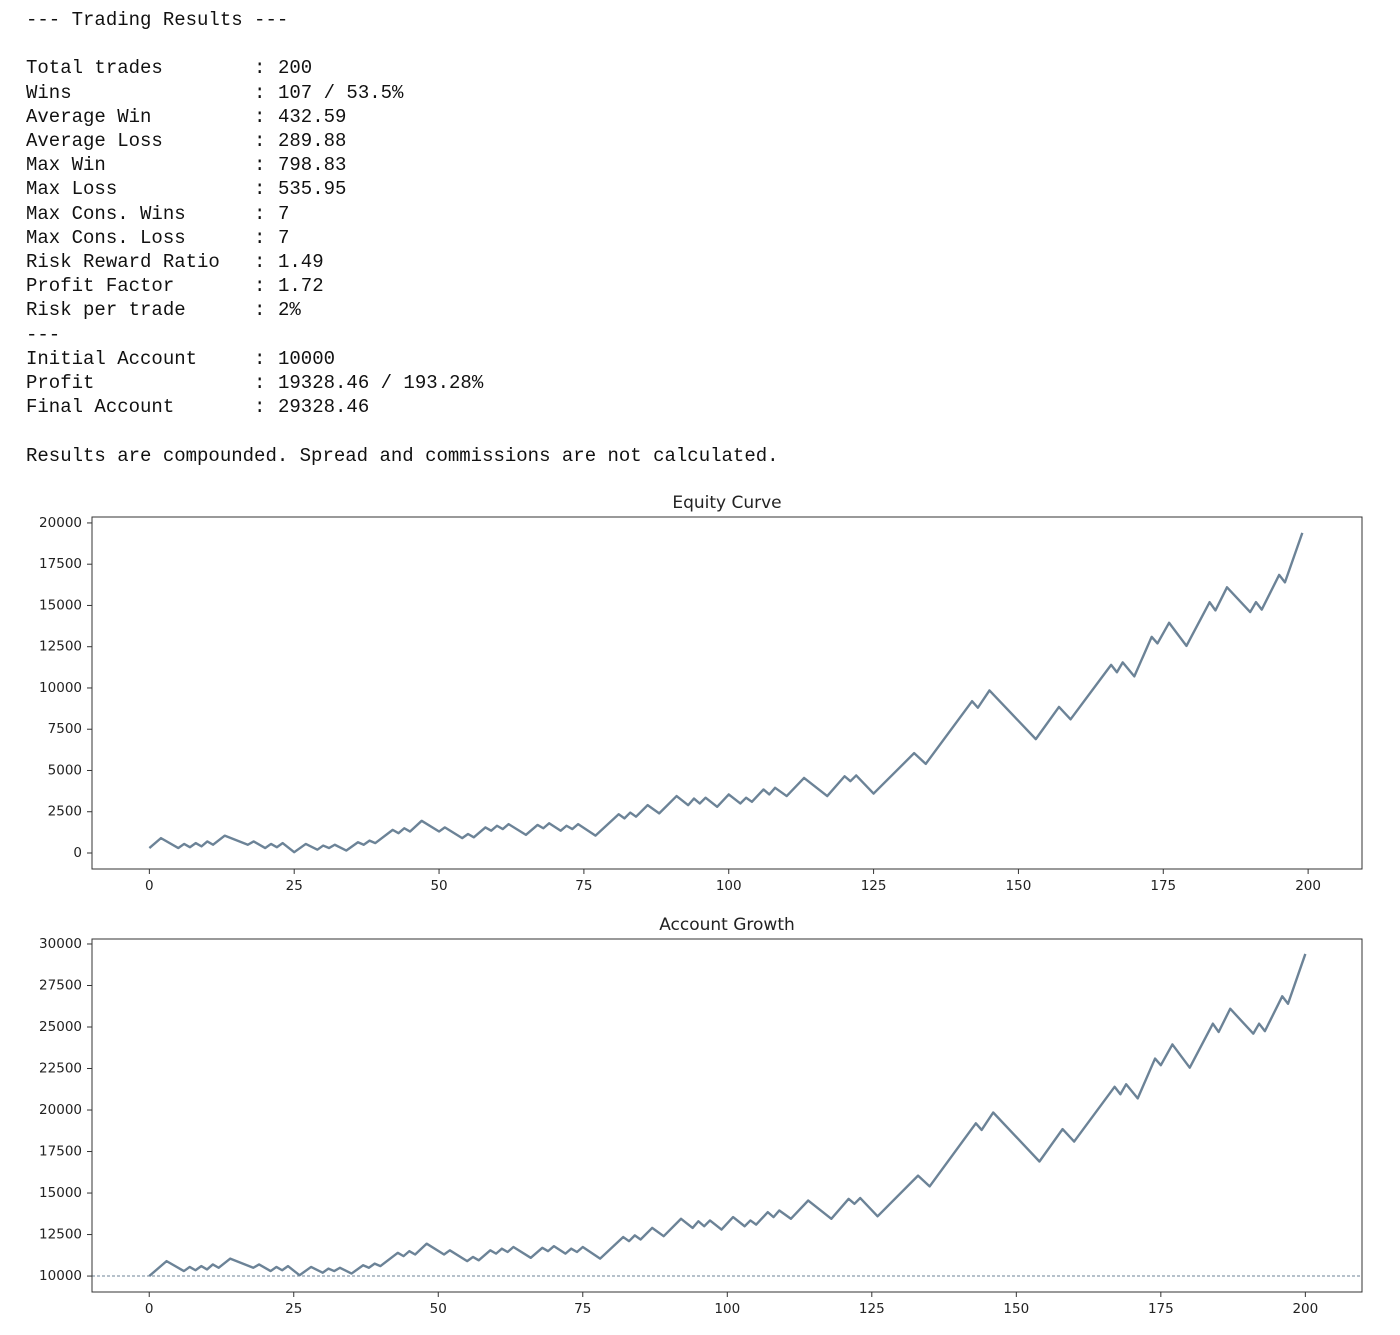 The image size is (1400, 1335). What do you see at coordinates (112, 358) in the screenshot?
I see `stat-label: Initial Account` at bounding box center [112, 358].